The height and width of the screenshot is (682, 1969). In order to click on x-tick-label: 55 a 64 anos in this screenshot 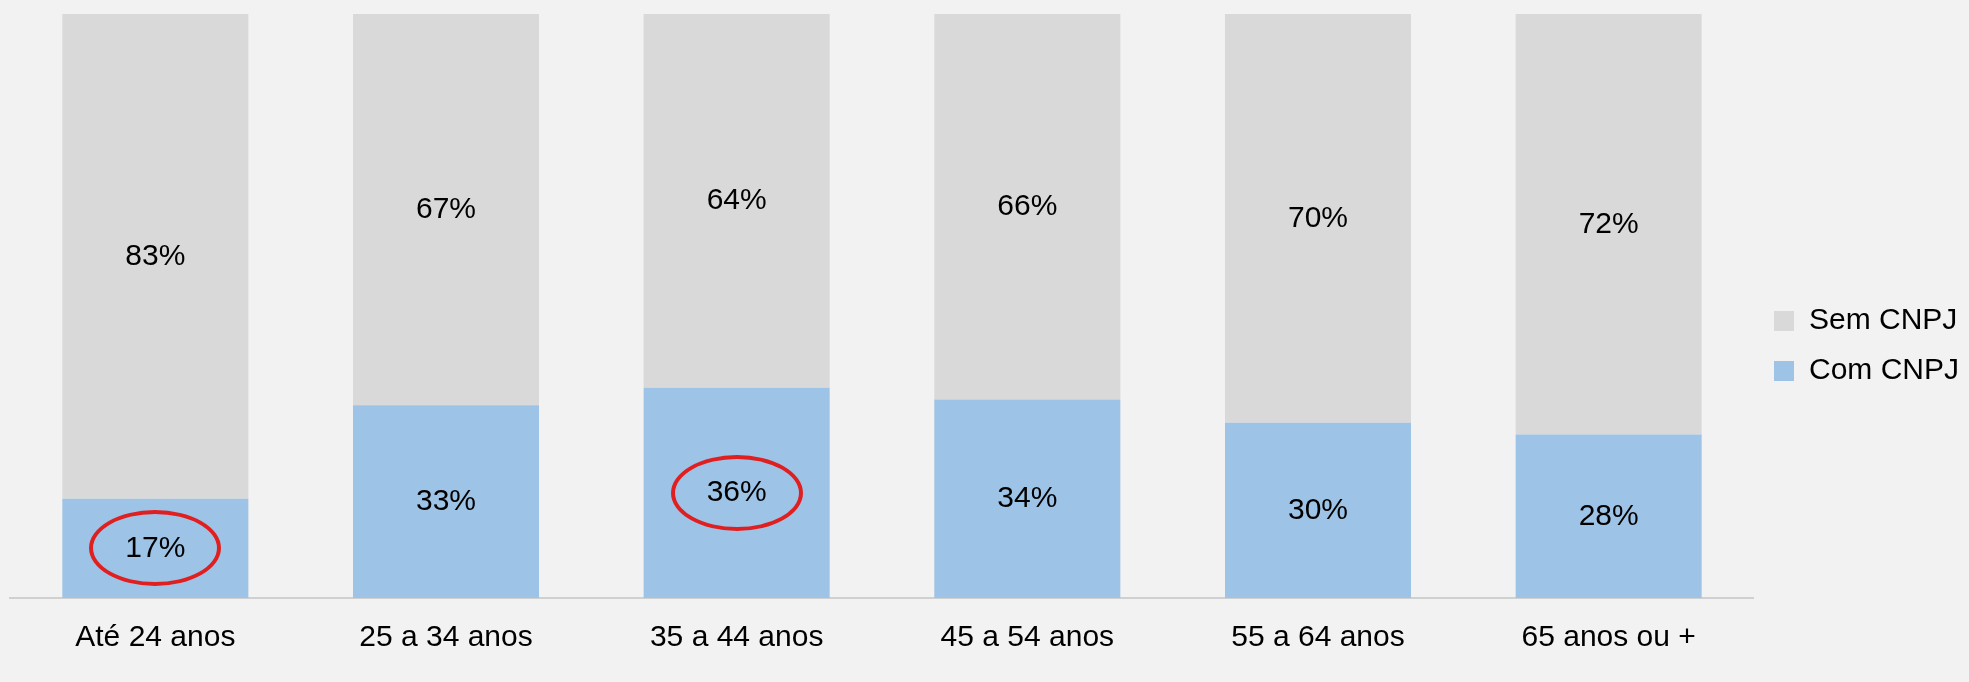, I will do `click(1318, 636)`.